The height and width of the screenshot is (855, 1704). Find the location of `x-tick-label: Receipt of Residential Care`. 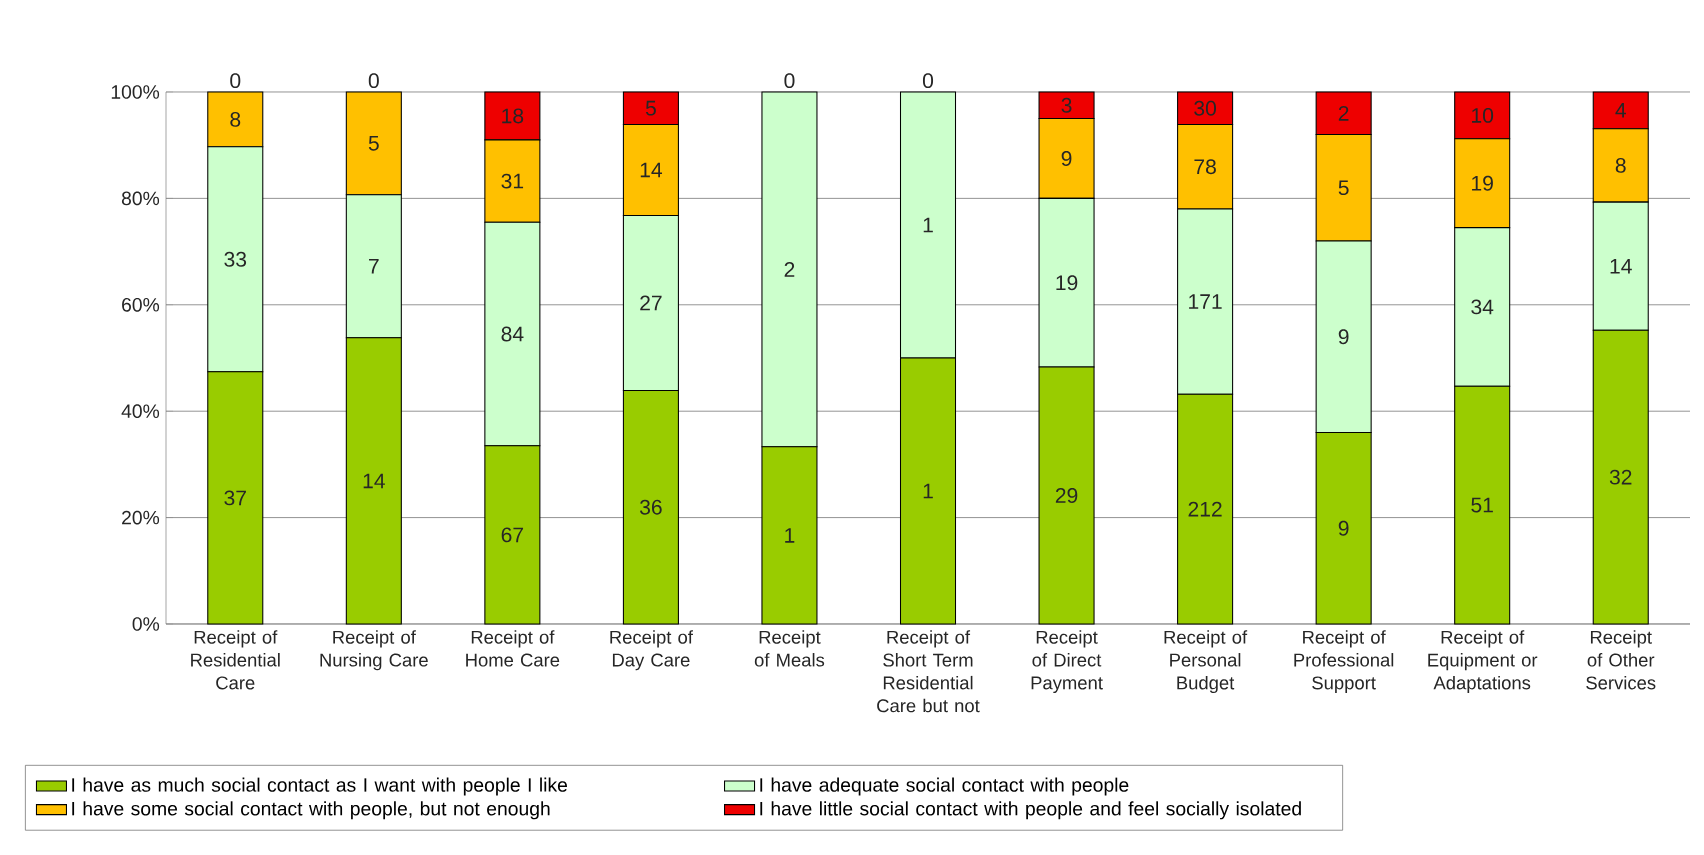

x-tick-label: Receipt of Residential Care is located at coordinates (235, 660).